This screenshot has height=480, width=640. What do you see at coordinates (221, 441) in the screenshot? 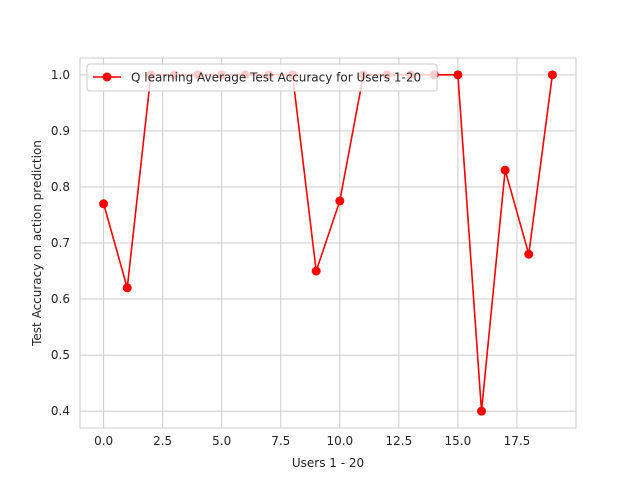
I see `x-tick-label: 5.0` at bounding box center [221, 441].